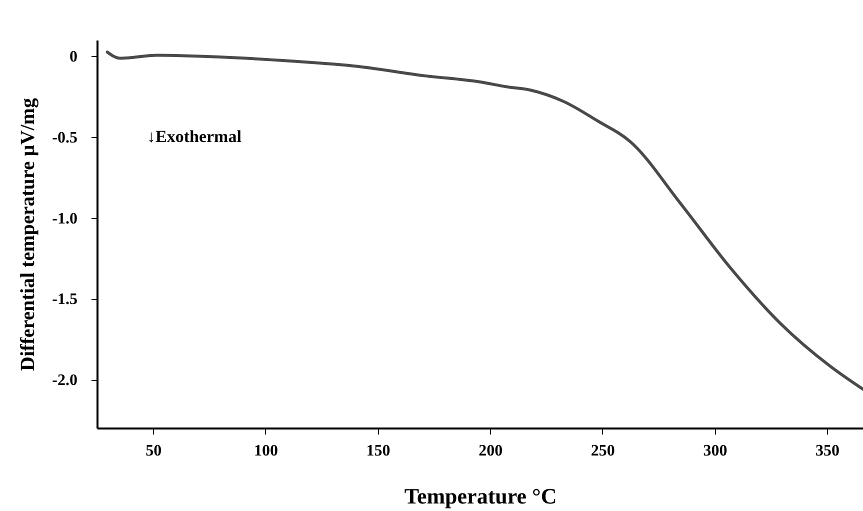  Describe the element at coordinates (194, 136) in the screenshot. I see `annotation: ↓Exothermal` at that location.